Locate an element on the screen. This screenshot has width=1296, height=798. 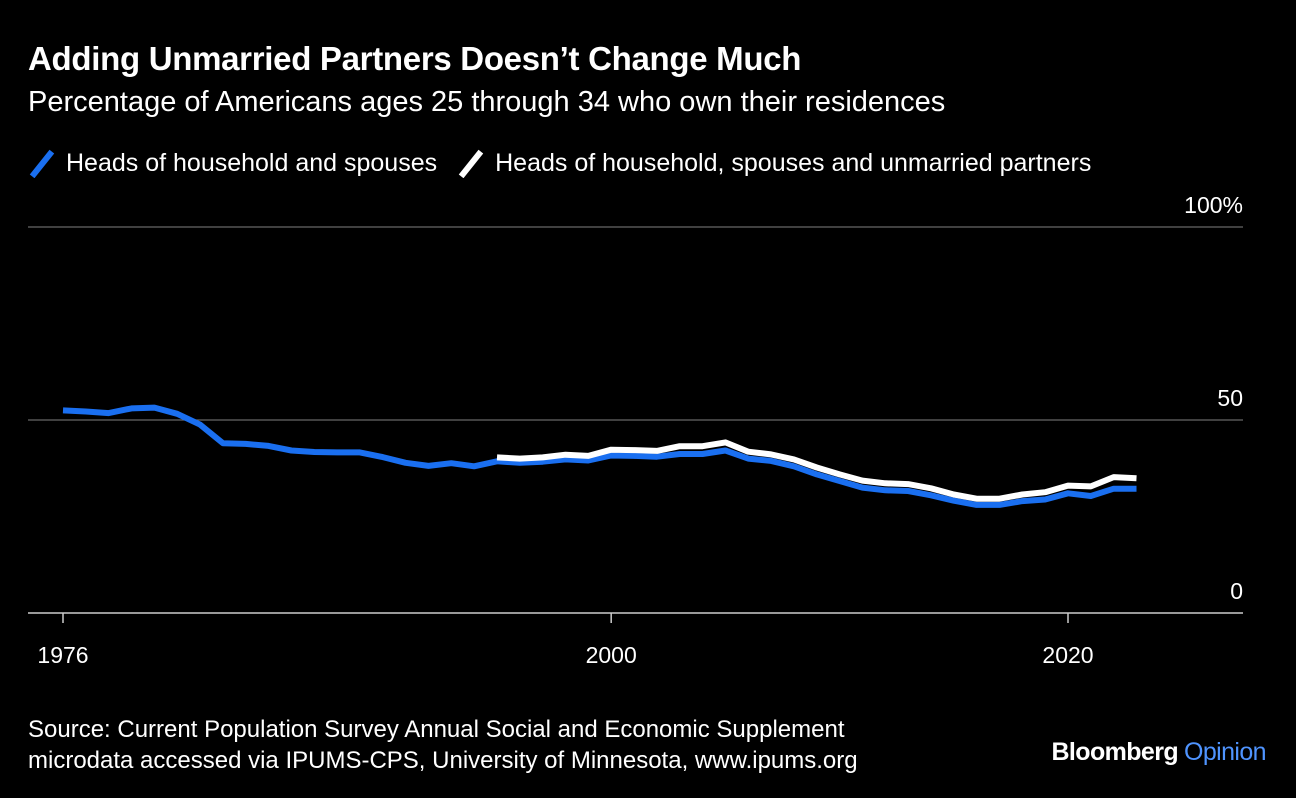
legend-item-heads-spouses: Heads of household and spouses is located at coordinates (232, 163).